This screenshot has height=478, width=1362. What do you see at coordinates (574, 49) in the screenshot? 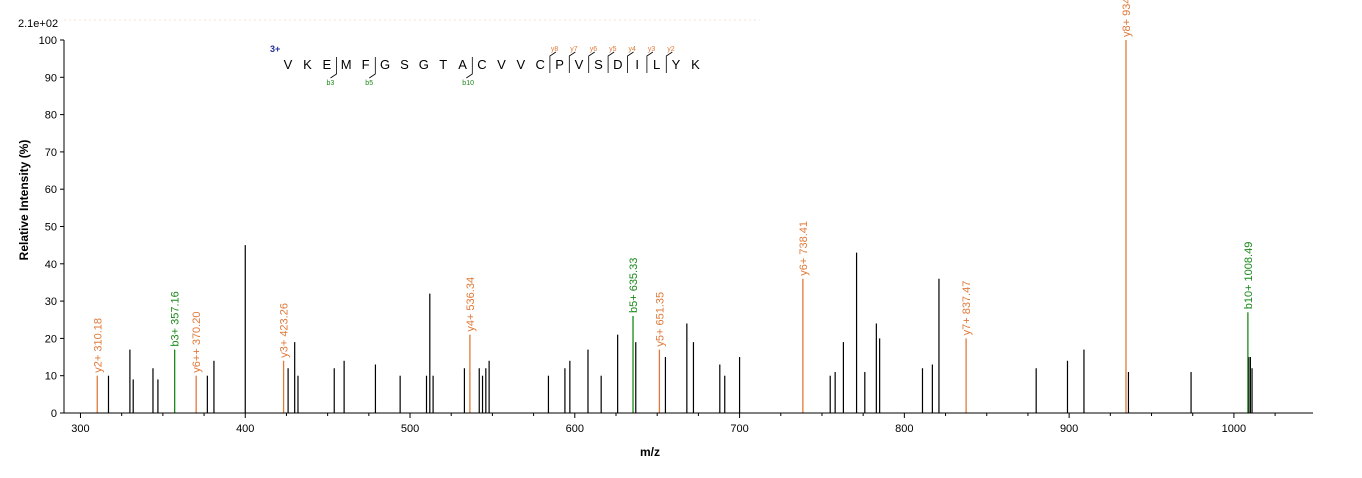
I see `y-ion-tag: y7` at bounding box center [574, 49].